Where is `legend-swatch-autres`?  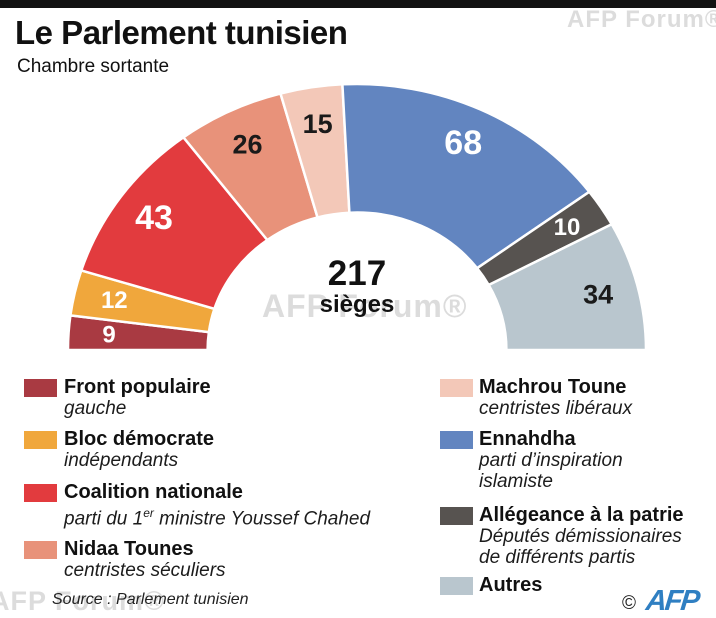 legend-swatch-autres is located at coordinates (456, 586).